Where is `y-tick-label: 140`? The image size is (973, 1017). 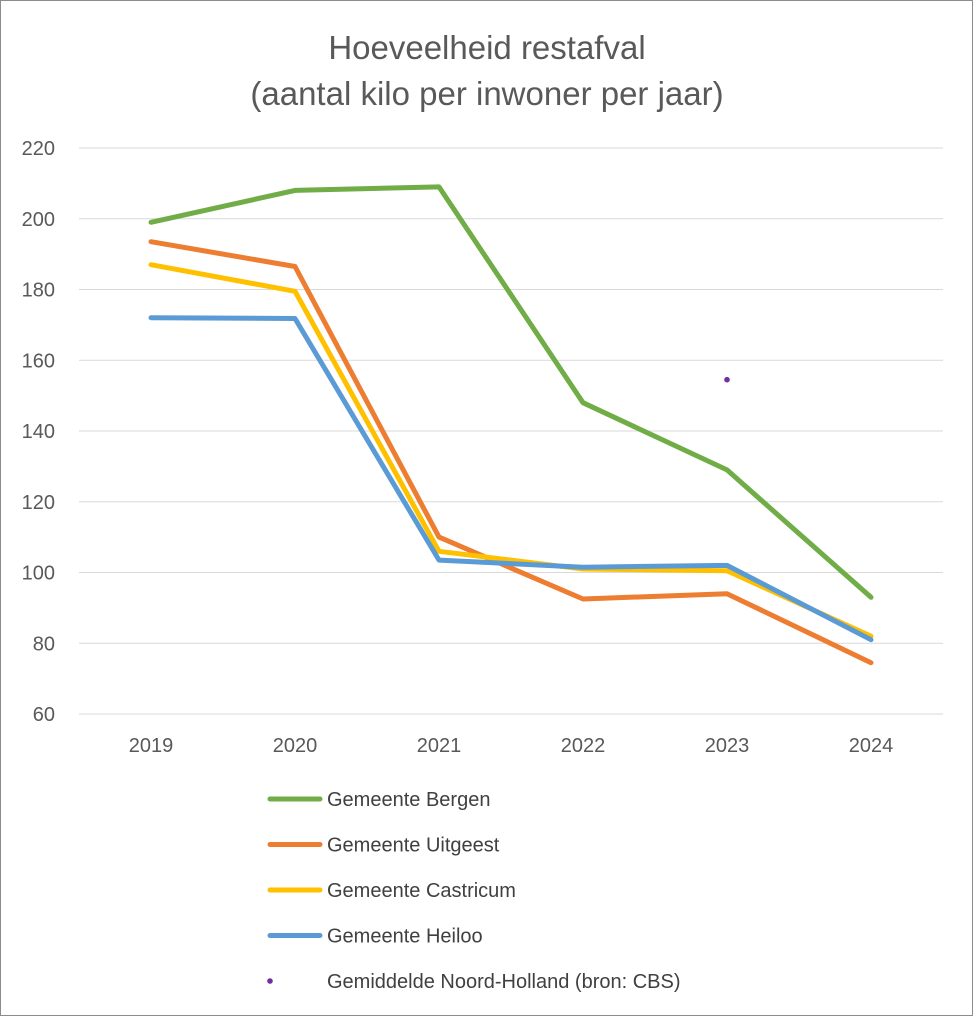 y-tick-label: 140 is located at coordinates (38, 432).